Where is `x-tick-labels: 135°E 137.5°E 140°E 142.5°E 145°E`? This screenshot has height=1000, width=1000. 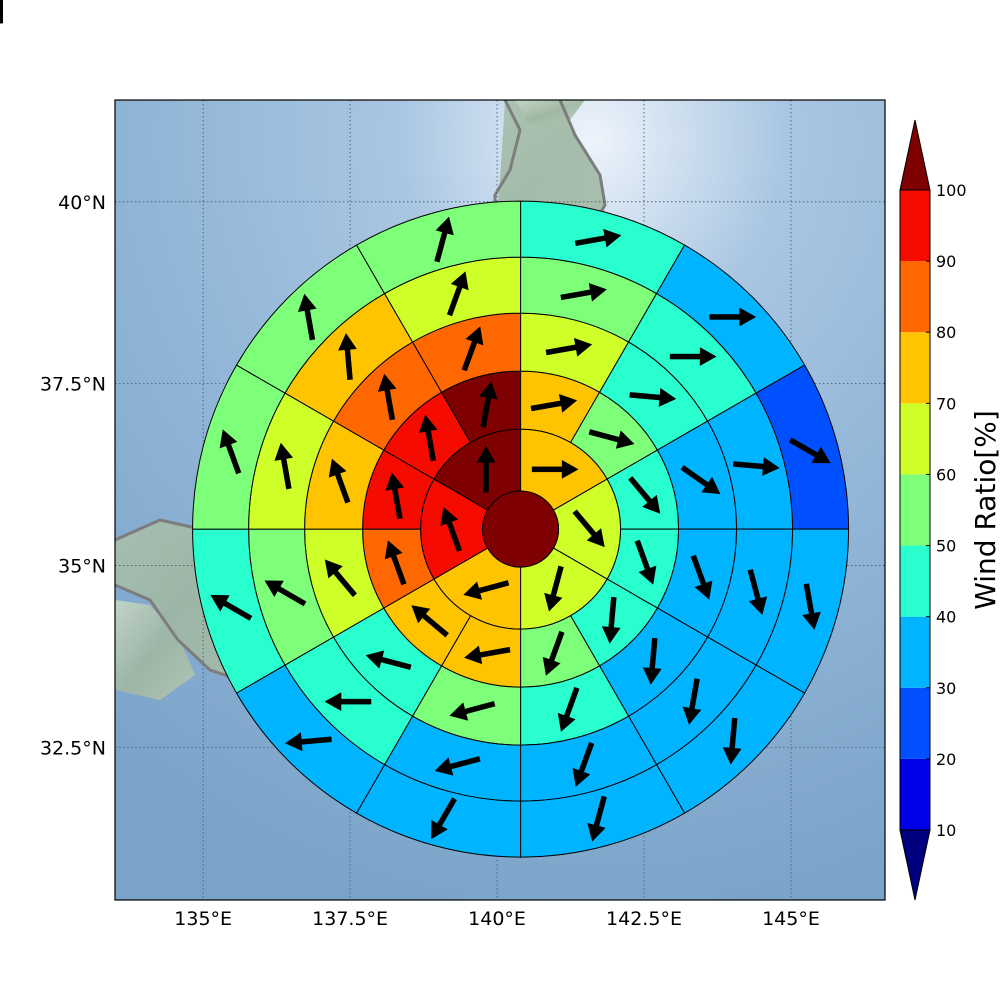
x-tick-labels: 135°E 137.5°E 140°E 142.5°E 145°E is located at coordinates (497, 919).